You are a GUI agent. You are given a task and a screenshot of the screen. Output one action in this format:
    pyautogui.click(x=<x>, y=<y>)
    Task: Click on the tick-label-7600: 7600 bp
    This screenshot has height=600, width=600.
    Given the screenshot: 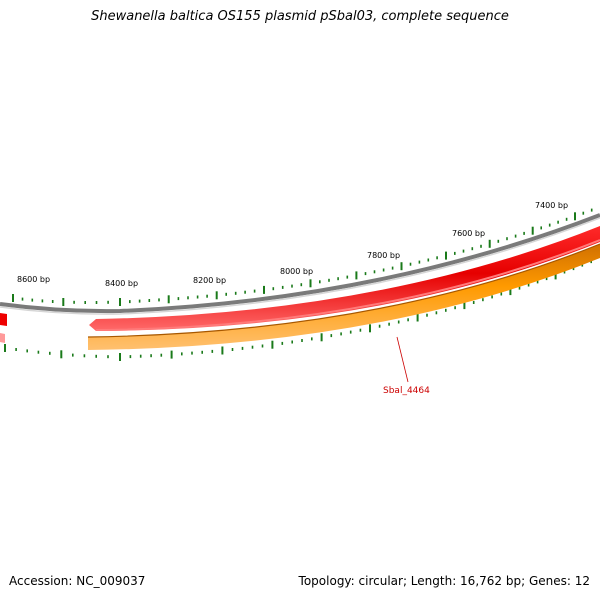 What is the action you would take?
    pyautogui.click(x=468, y=233)
    